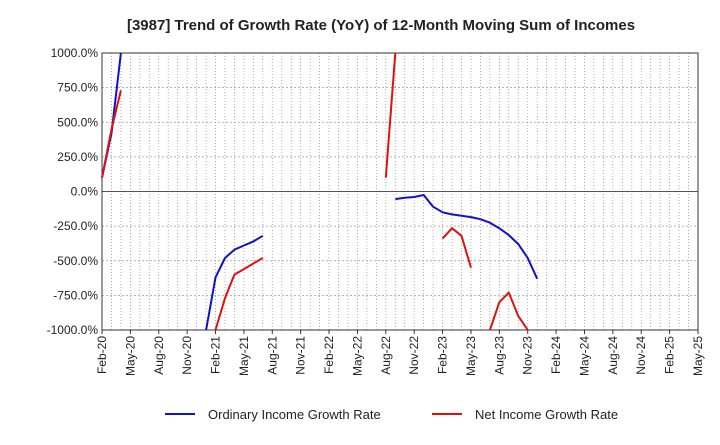  Describe the element at coordinates (670, 355) in the screenshot. I see `x-tick-label: Feb-25` at that location.